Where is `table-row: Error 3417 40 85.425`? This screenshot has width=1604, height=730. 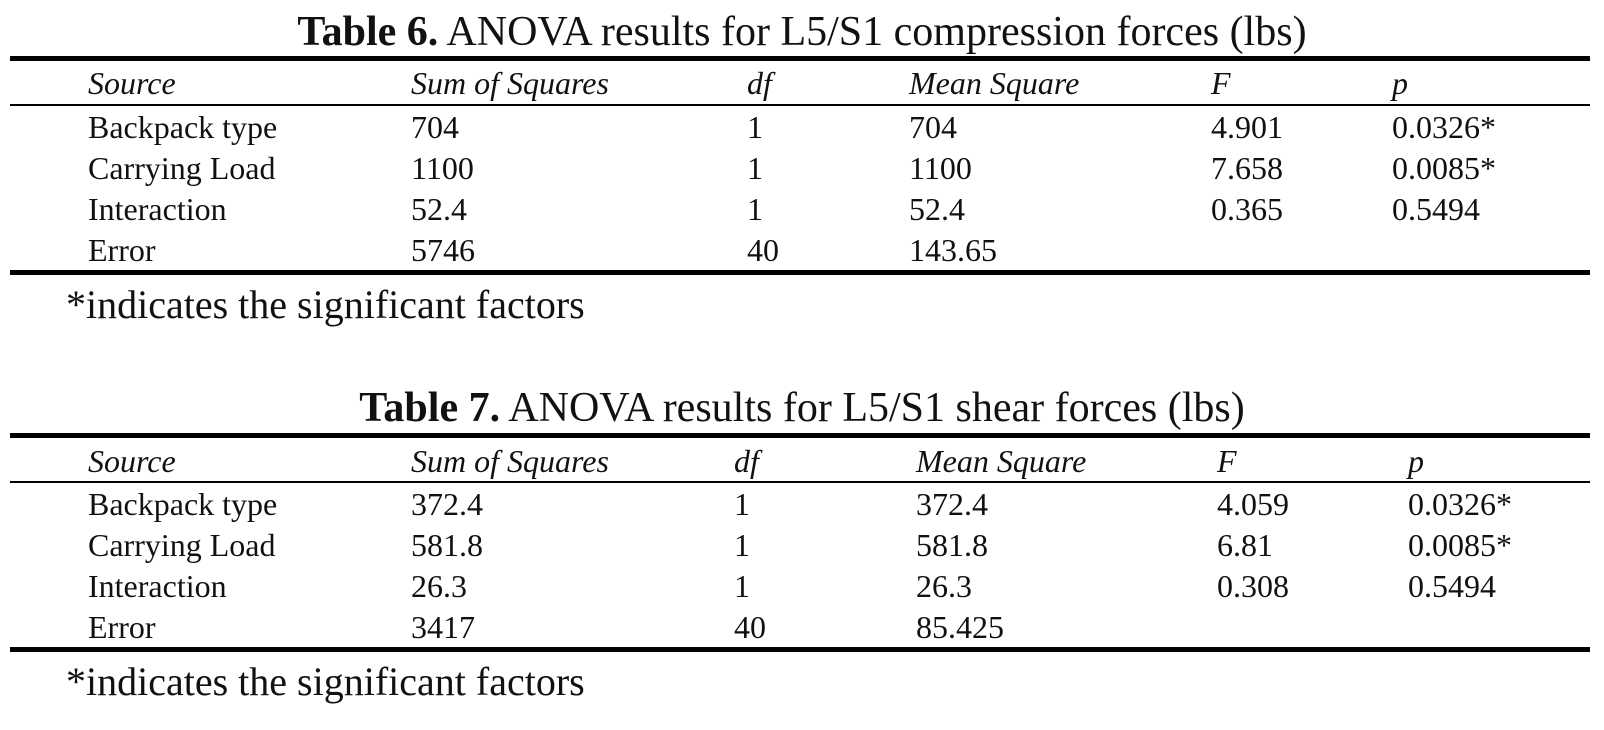 table-row: Error 3417 40 85.425 is located at coordinates (802, 627).